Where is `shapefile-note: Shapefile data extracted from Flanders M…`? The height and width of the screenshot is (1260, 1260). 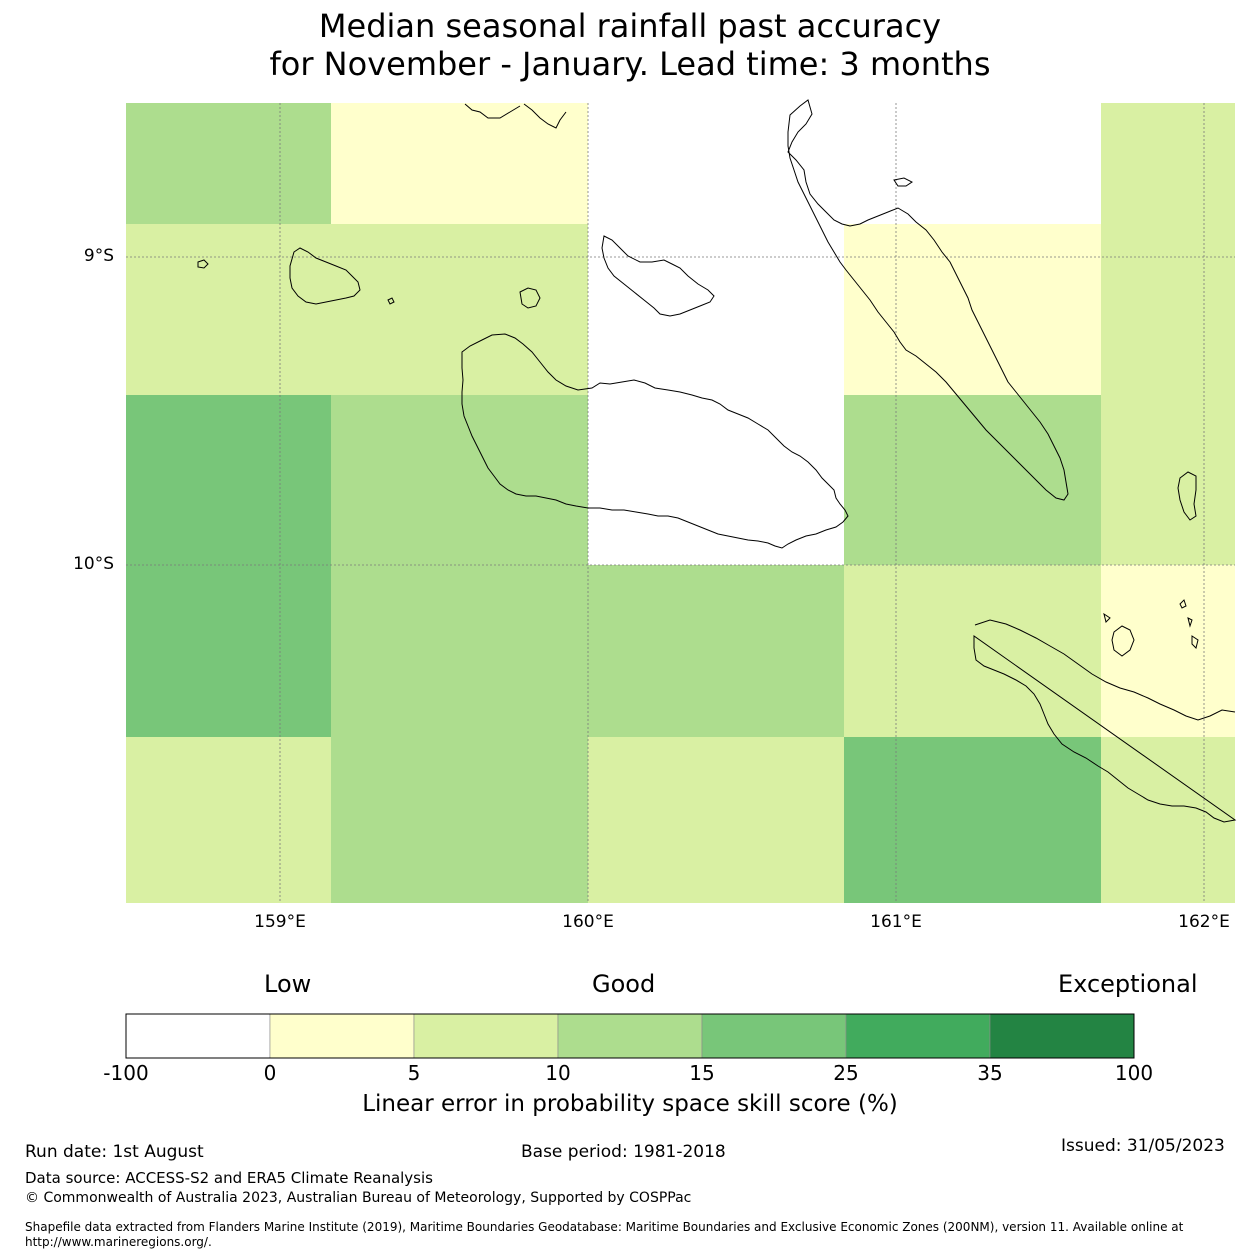
shapefile-note: Shapefile data extracted from Flanders M… is located at coordinates (604, 1234).